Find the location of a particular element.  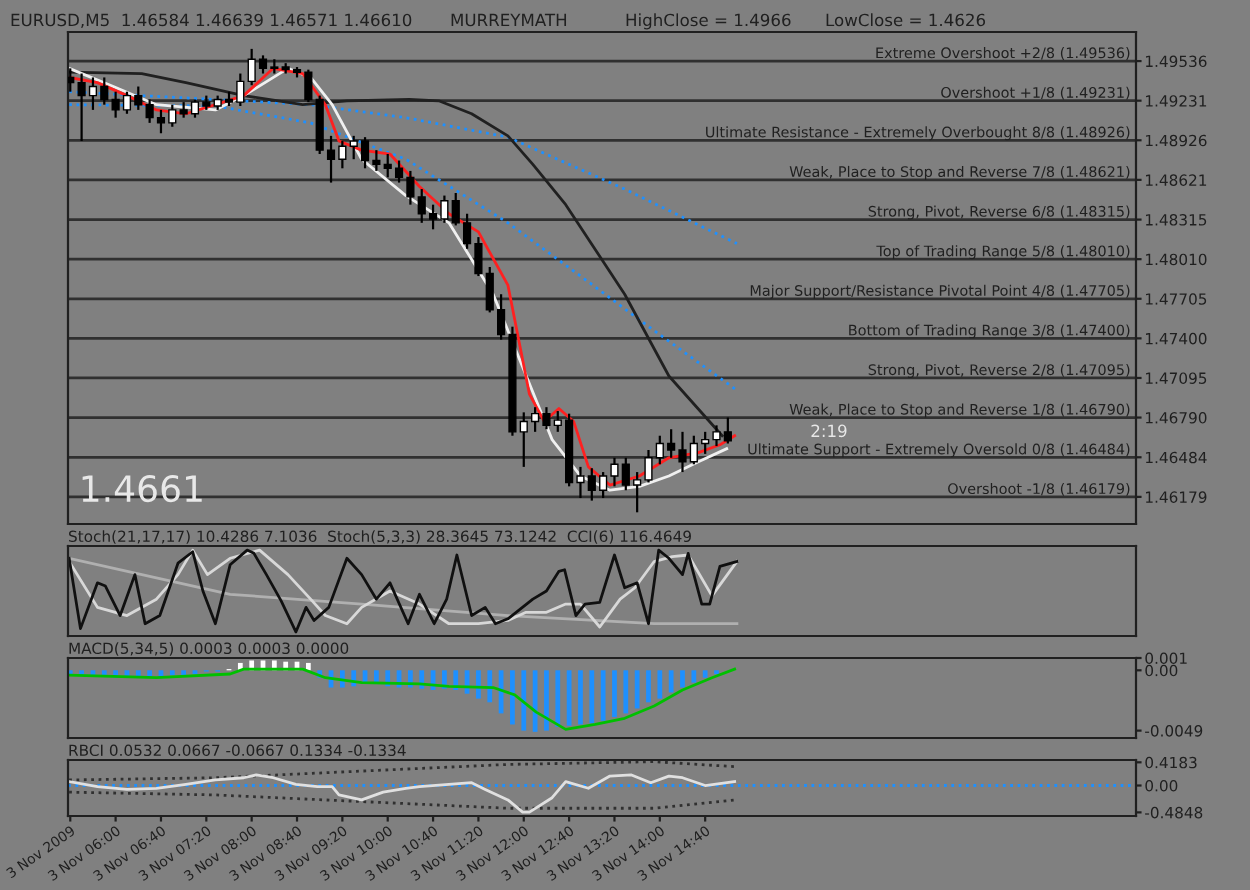

annotation: 1.4661 is located at coordinates (142, 488).